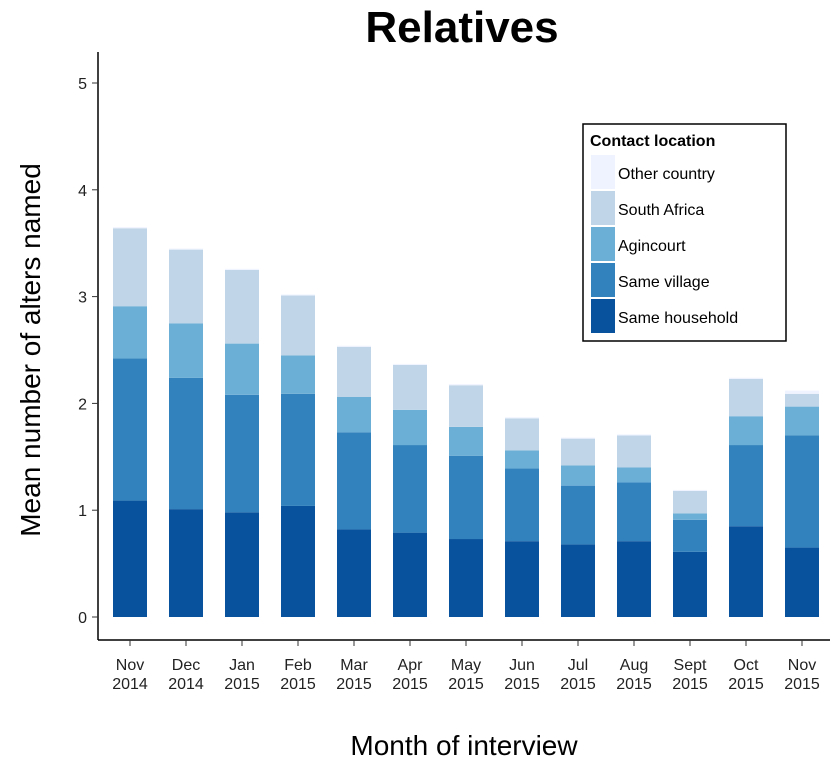  What do you see at coordinates (802, 675) in the screenshot?
I see `x-tick-label: Nov 2015` at bounding box center [802, 675].